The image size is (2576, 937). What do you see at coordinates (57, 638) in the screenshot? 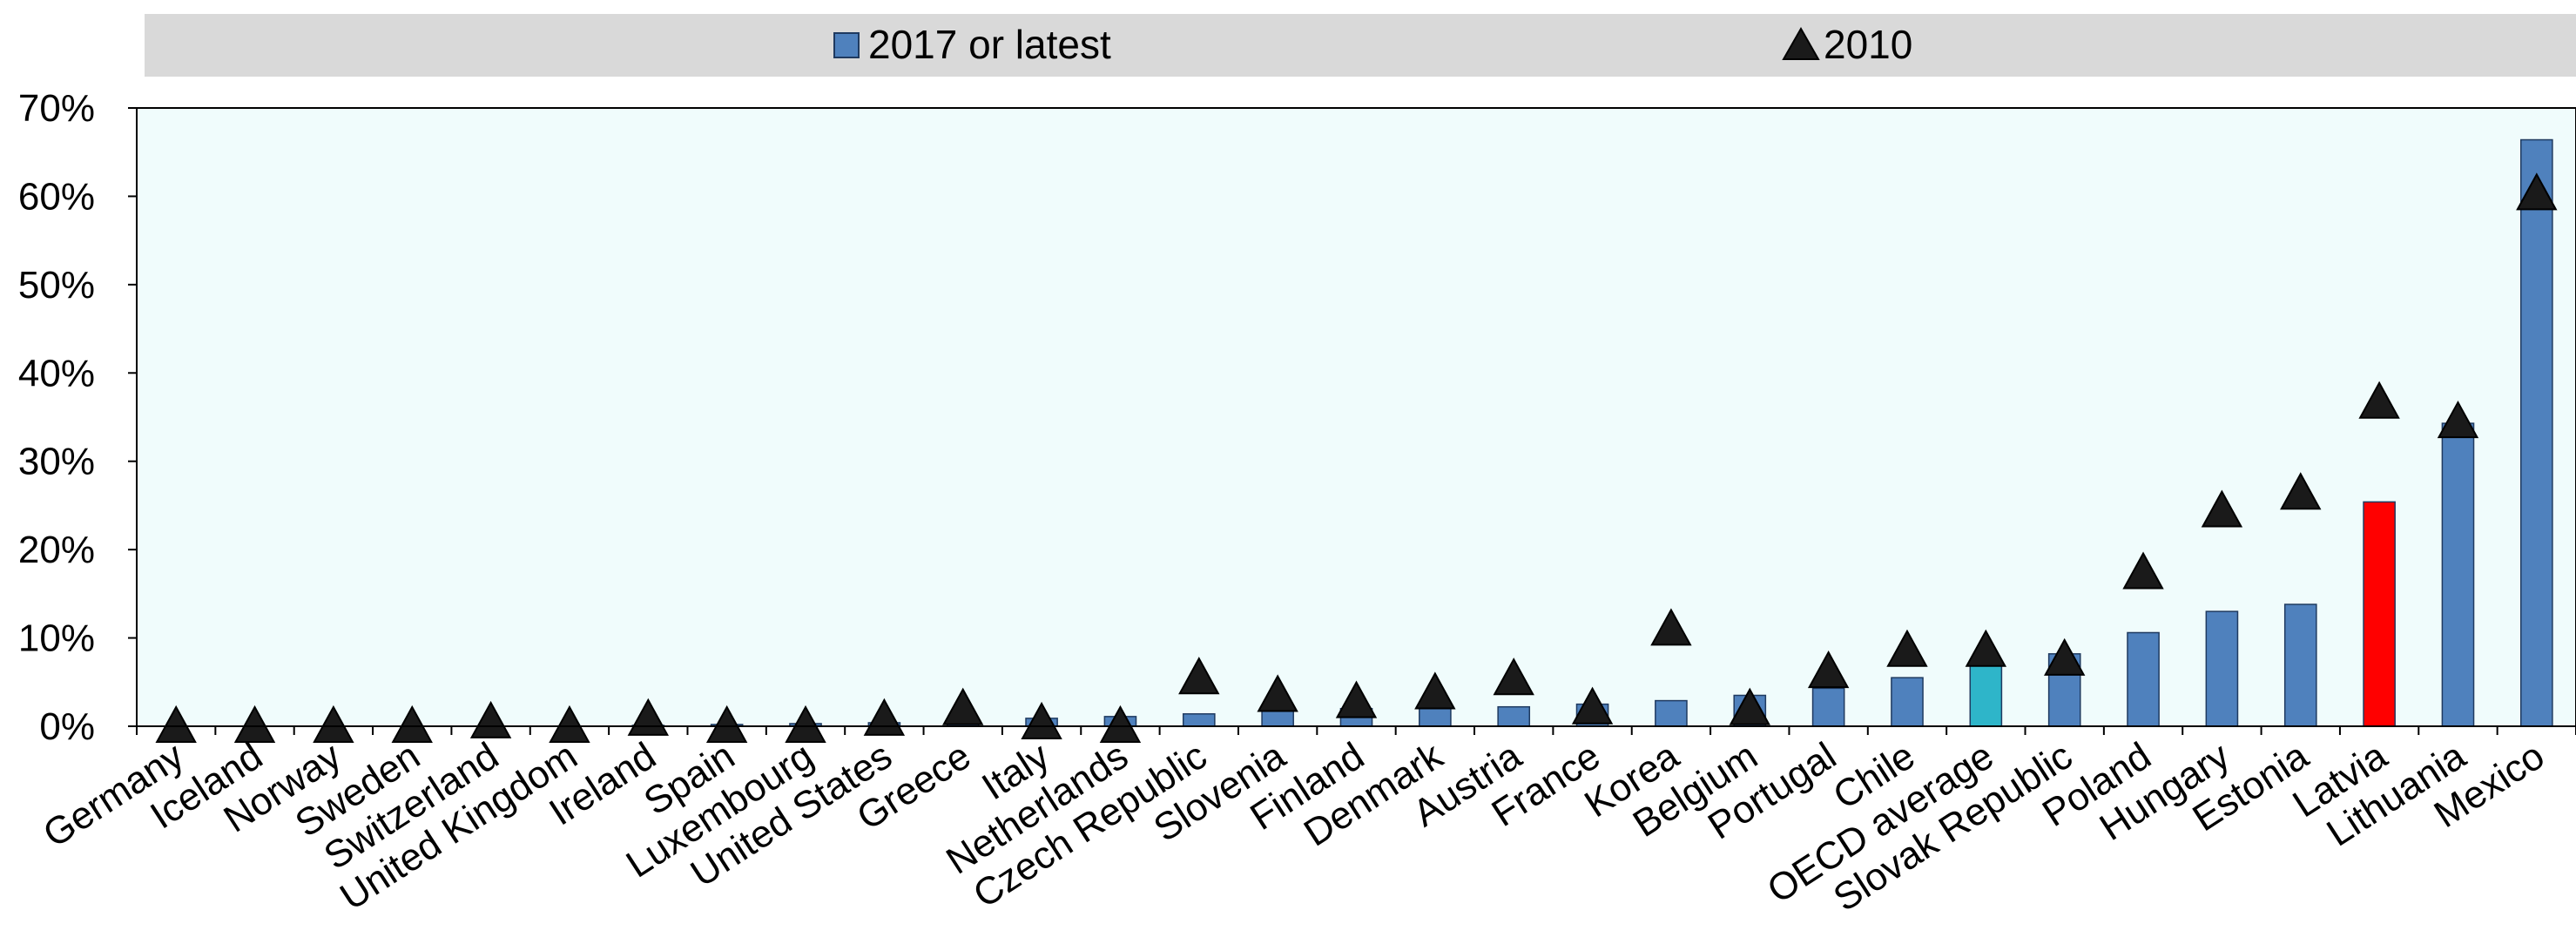
I see `y-tick-label: 10%` at bounding box center [57, 638].